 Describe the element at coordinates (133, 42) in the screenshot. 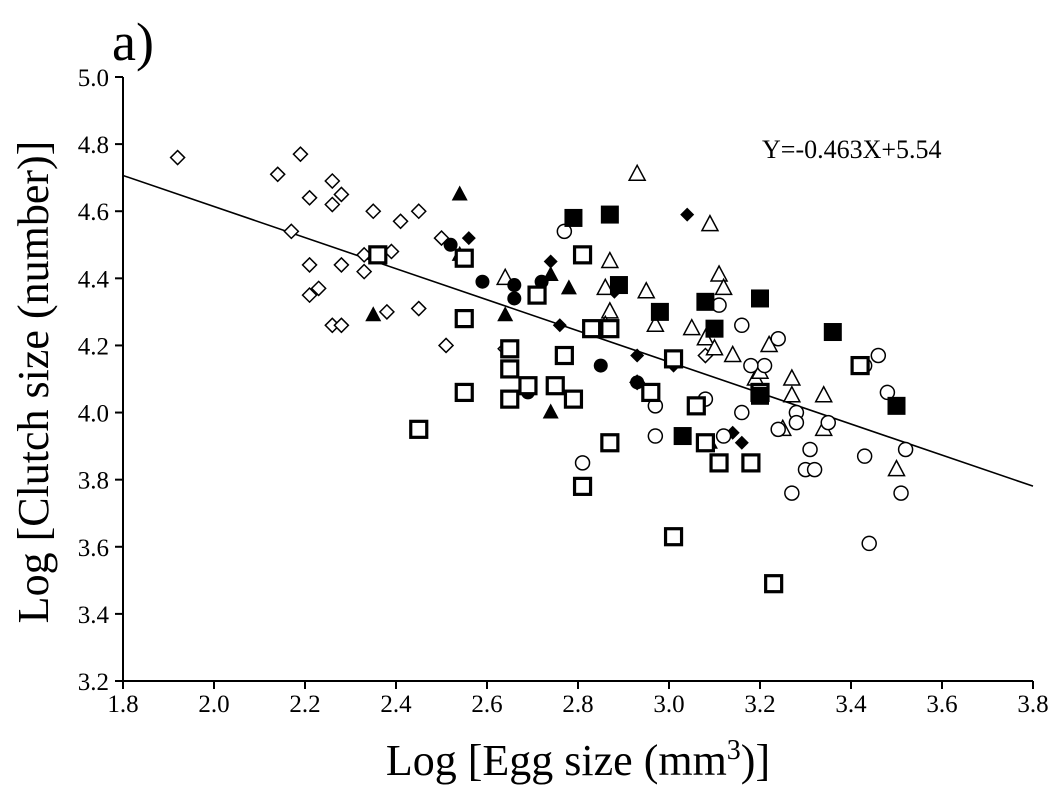

I see `panel-label: a)` at that location.